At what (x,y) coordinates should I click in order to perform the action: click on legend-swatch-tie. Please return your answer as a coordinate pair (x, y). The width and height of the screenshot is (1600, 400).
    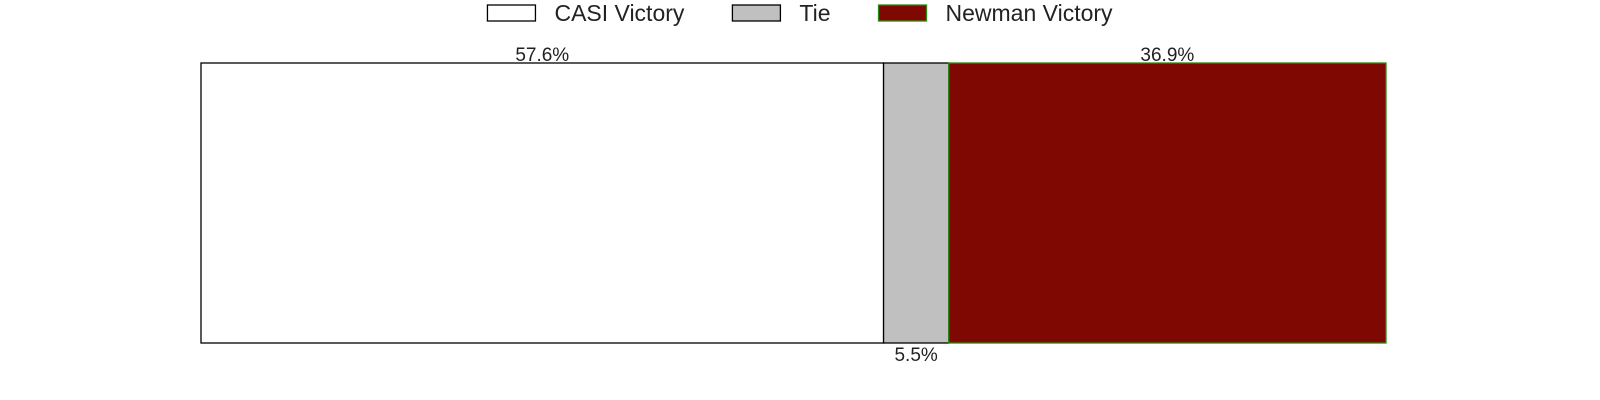
    Looking at the image, I should click on (756, 13).